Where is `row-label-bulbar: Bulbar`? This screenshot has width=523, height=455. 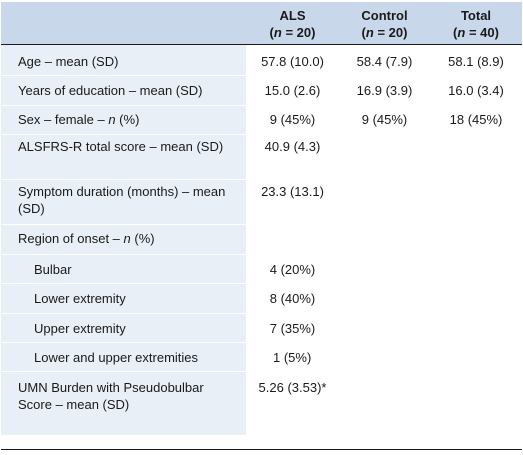
row-label-bulbar: Bulbar is located at coordinates (123, 269).